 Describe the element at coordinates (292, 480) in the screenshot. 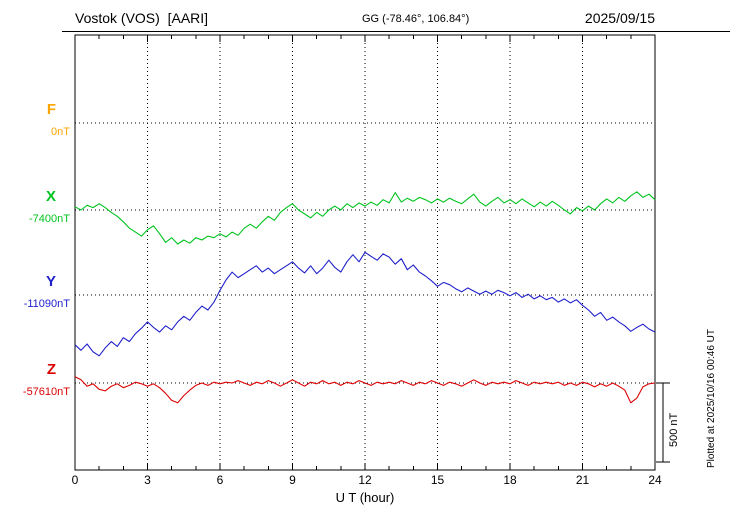

I see `x-tick-label: 9` at that location.